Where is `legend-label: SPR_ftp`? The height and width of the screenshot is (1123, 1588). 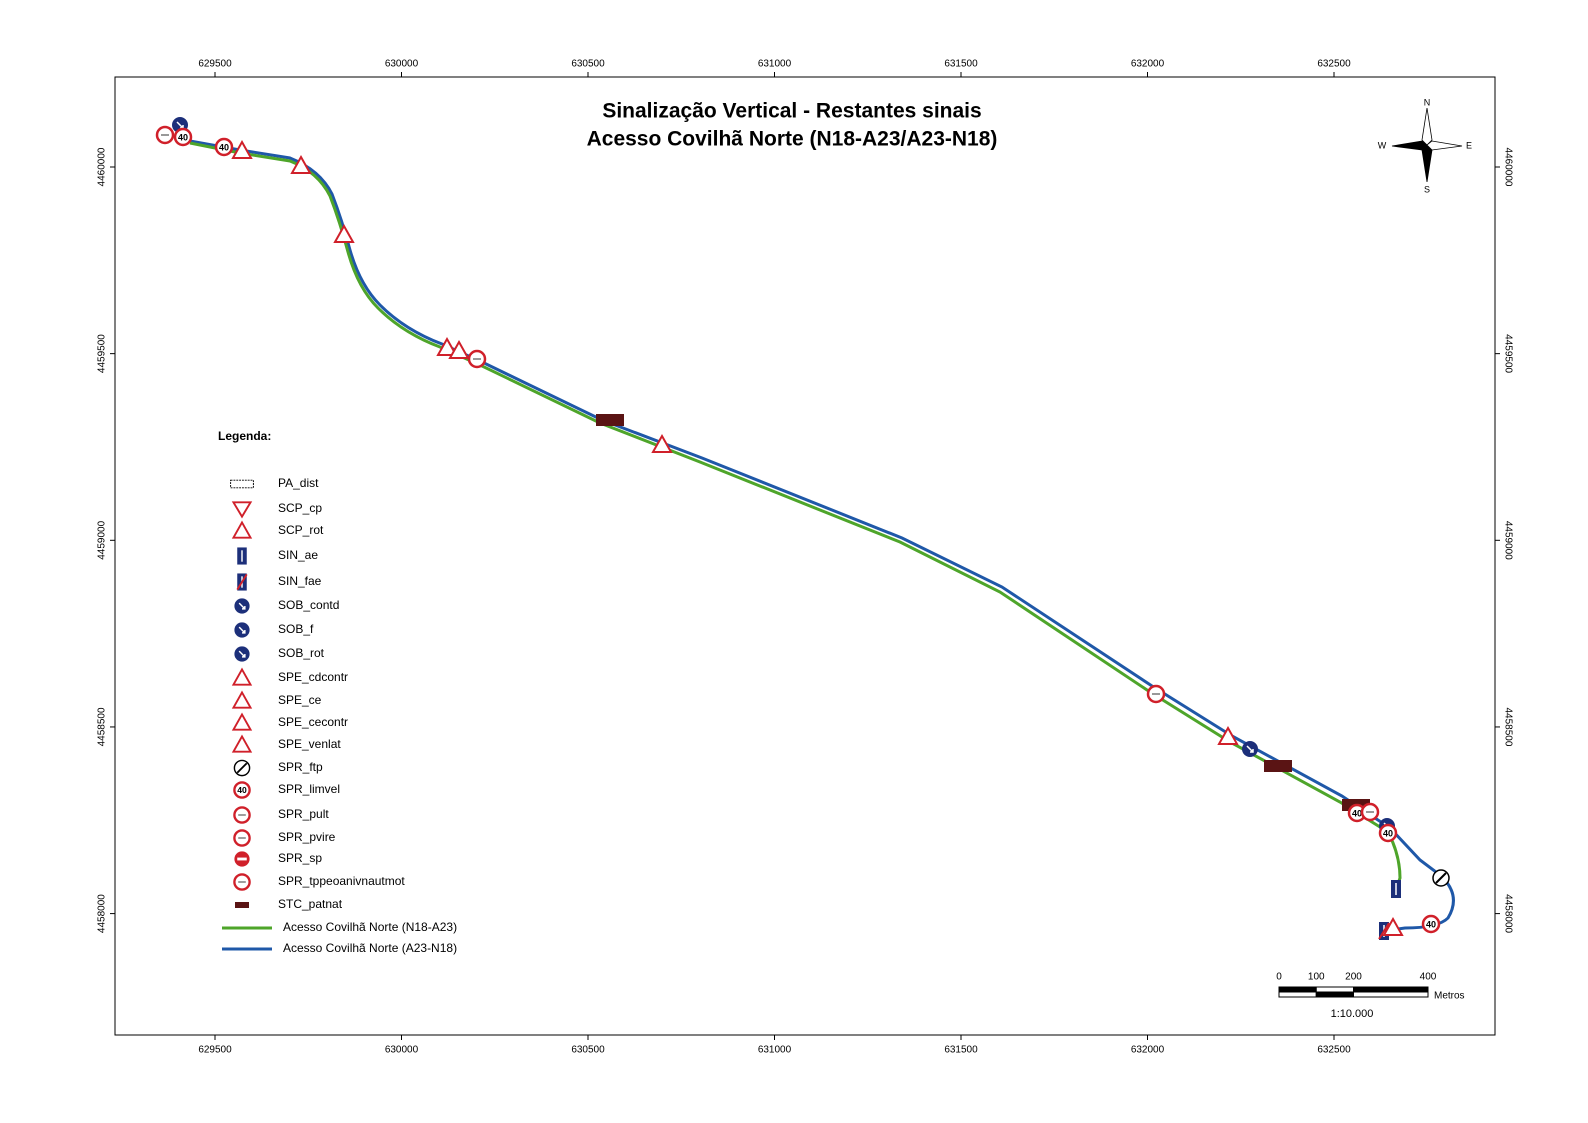 legend-label: SPR_ftp is located at coordinates (300, 767).